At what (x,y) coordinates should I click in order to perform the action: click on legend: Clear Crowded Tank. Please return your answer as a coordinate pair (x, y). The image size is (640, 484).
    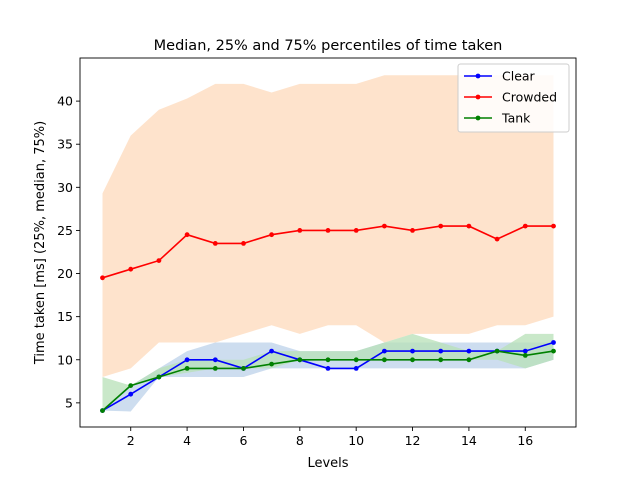
    Looking at the image, I should click on (513, 98).